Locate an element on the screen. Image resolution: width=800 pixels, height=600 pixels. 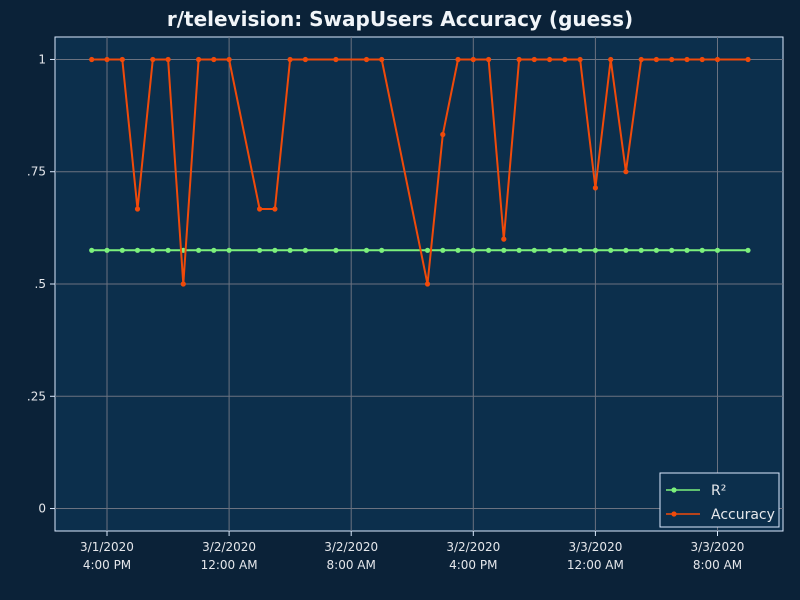
legend-label: Accuracy is located at coordinates (743, 515).